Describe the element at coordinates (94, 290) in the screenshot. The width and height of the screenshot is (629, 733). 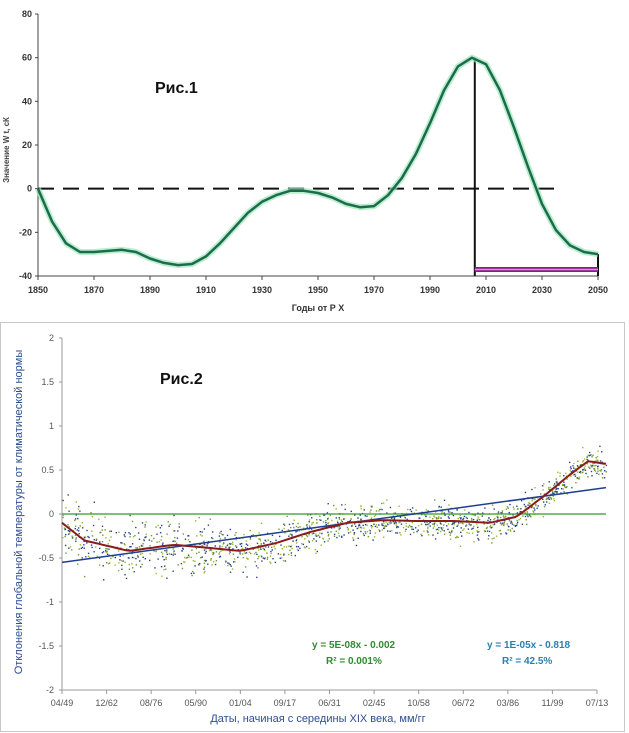
I see `figure-1-x-tick-label: 1870` at that location.